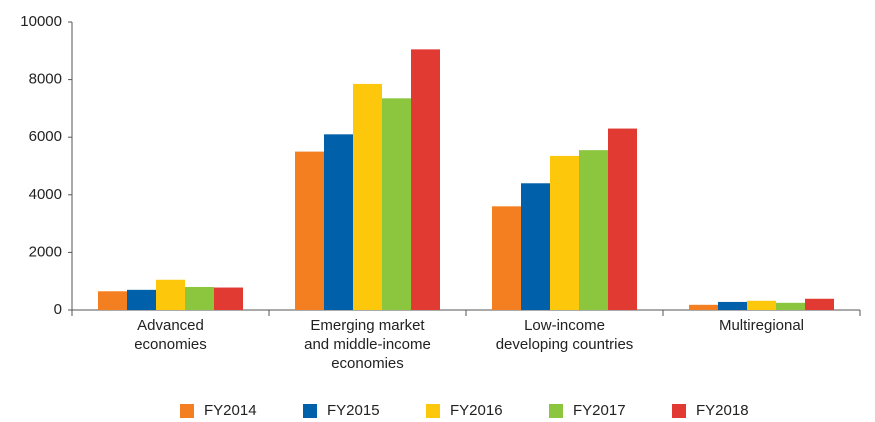 Image resolution: width=875 pixels, height=422 pixels. Describe the element at coordinates (45, 251) in the screenshot. I see `y-tick-label: 2000` at that location.